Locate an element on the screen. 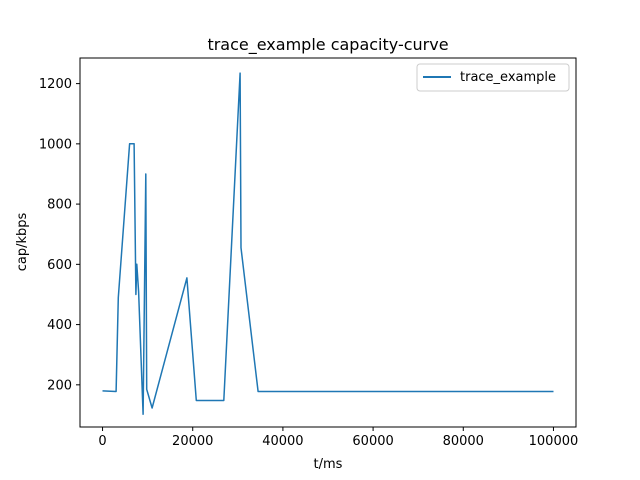  chart-title: trace_example capacity-curve is located at coordinates (327, 45).